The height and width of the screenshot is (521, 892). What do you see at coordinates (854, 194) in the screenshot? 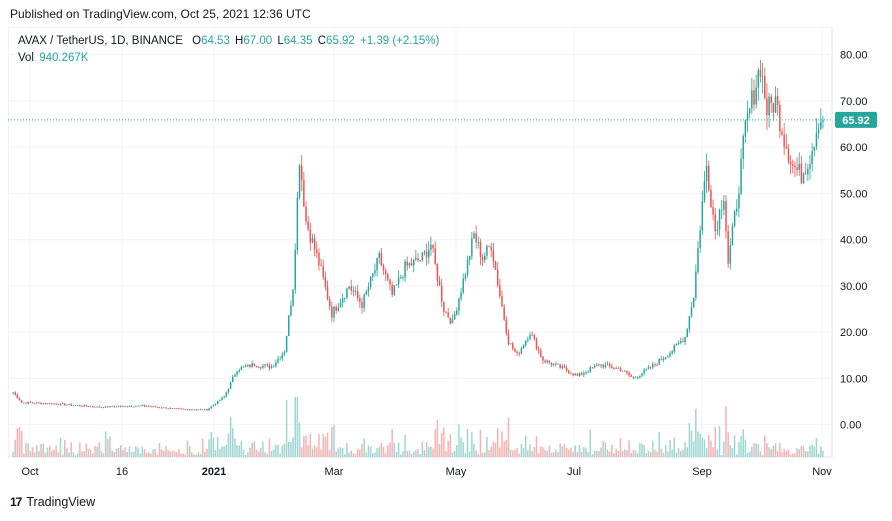
I see `y-tick-label: 50.00` at bounding box center [854, 194].